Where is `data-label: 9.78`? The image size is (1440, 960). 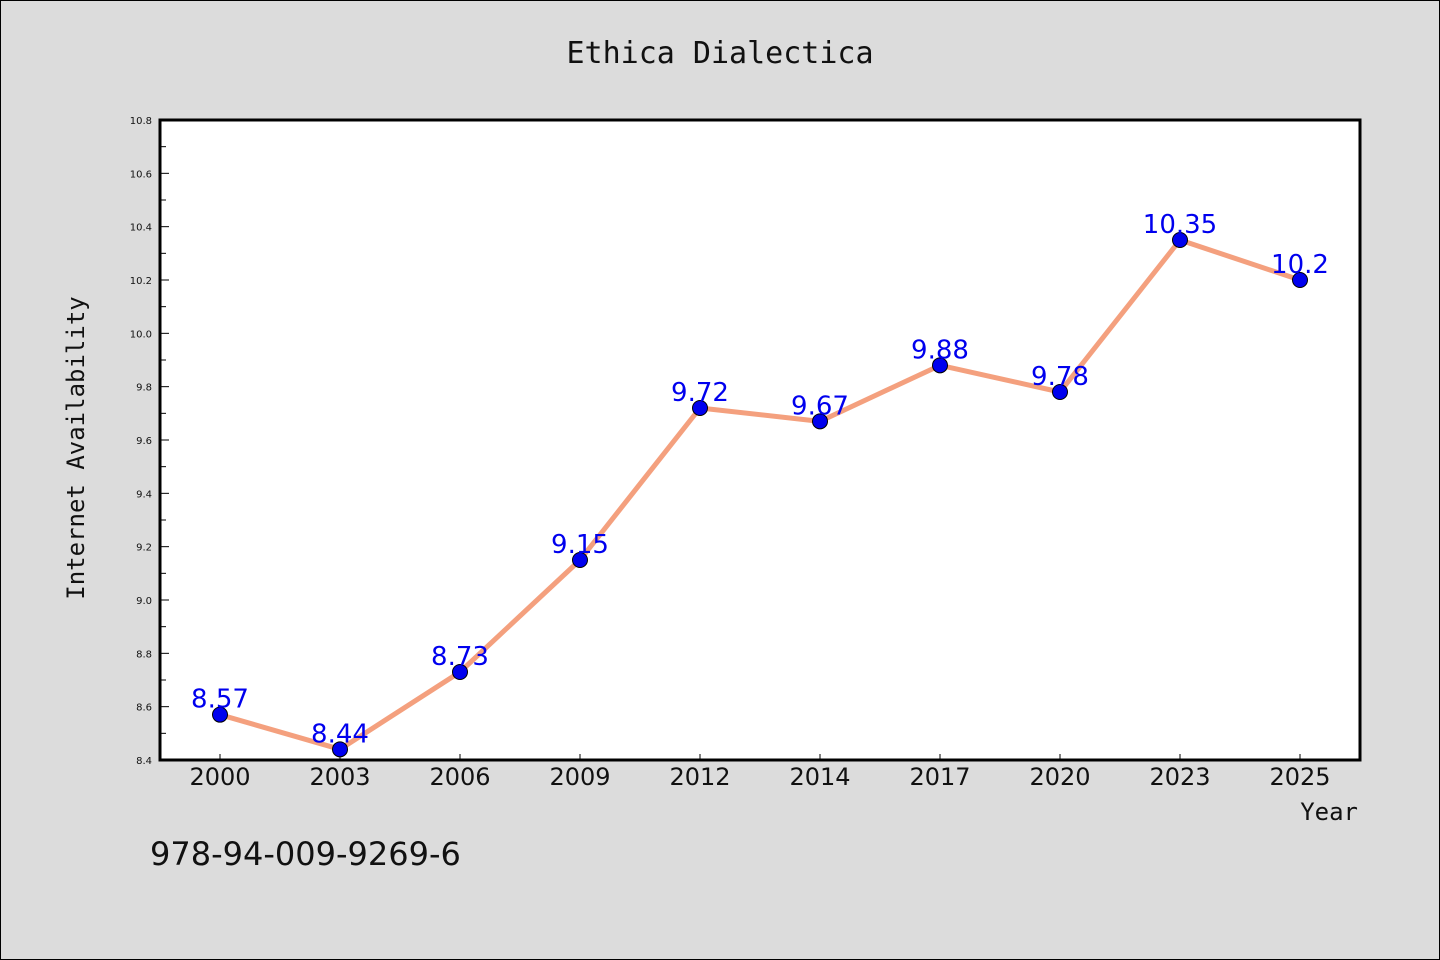 data-label: 9.78 is located at coordinates (1060, 377).